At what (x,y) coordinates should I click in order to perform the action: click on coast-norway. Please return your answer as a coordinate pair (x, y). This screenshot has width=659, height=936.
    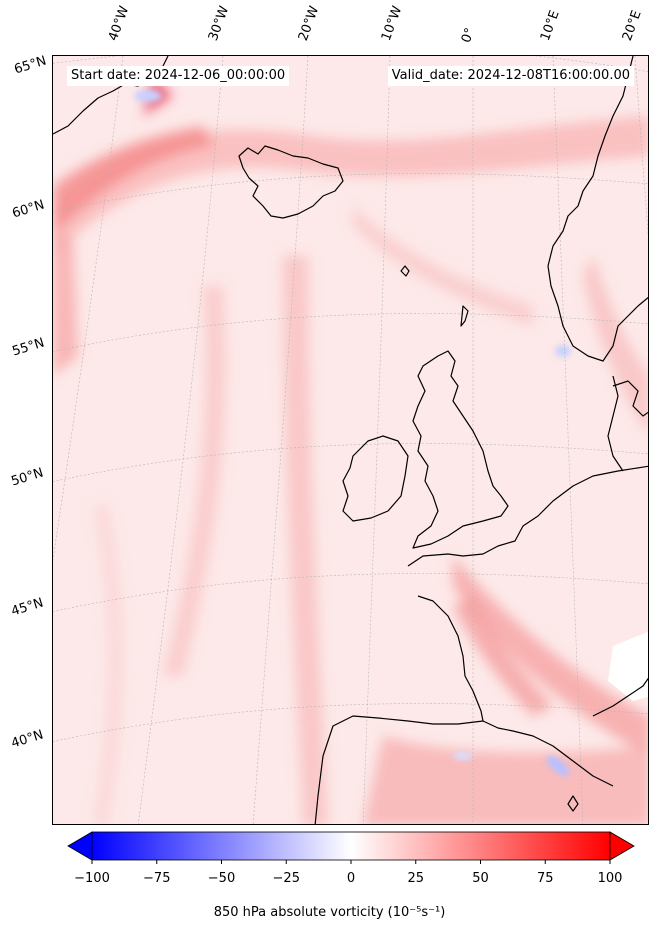
    Looking at the image, I should click on (593, 151).